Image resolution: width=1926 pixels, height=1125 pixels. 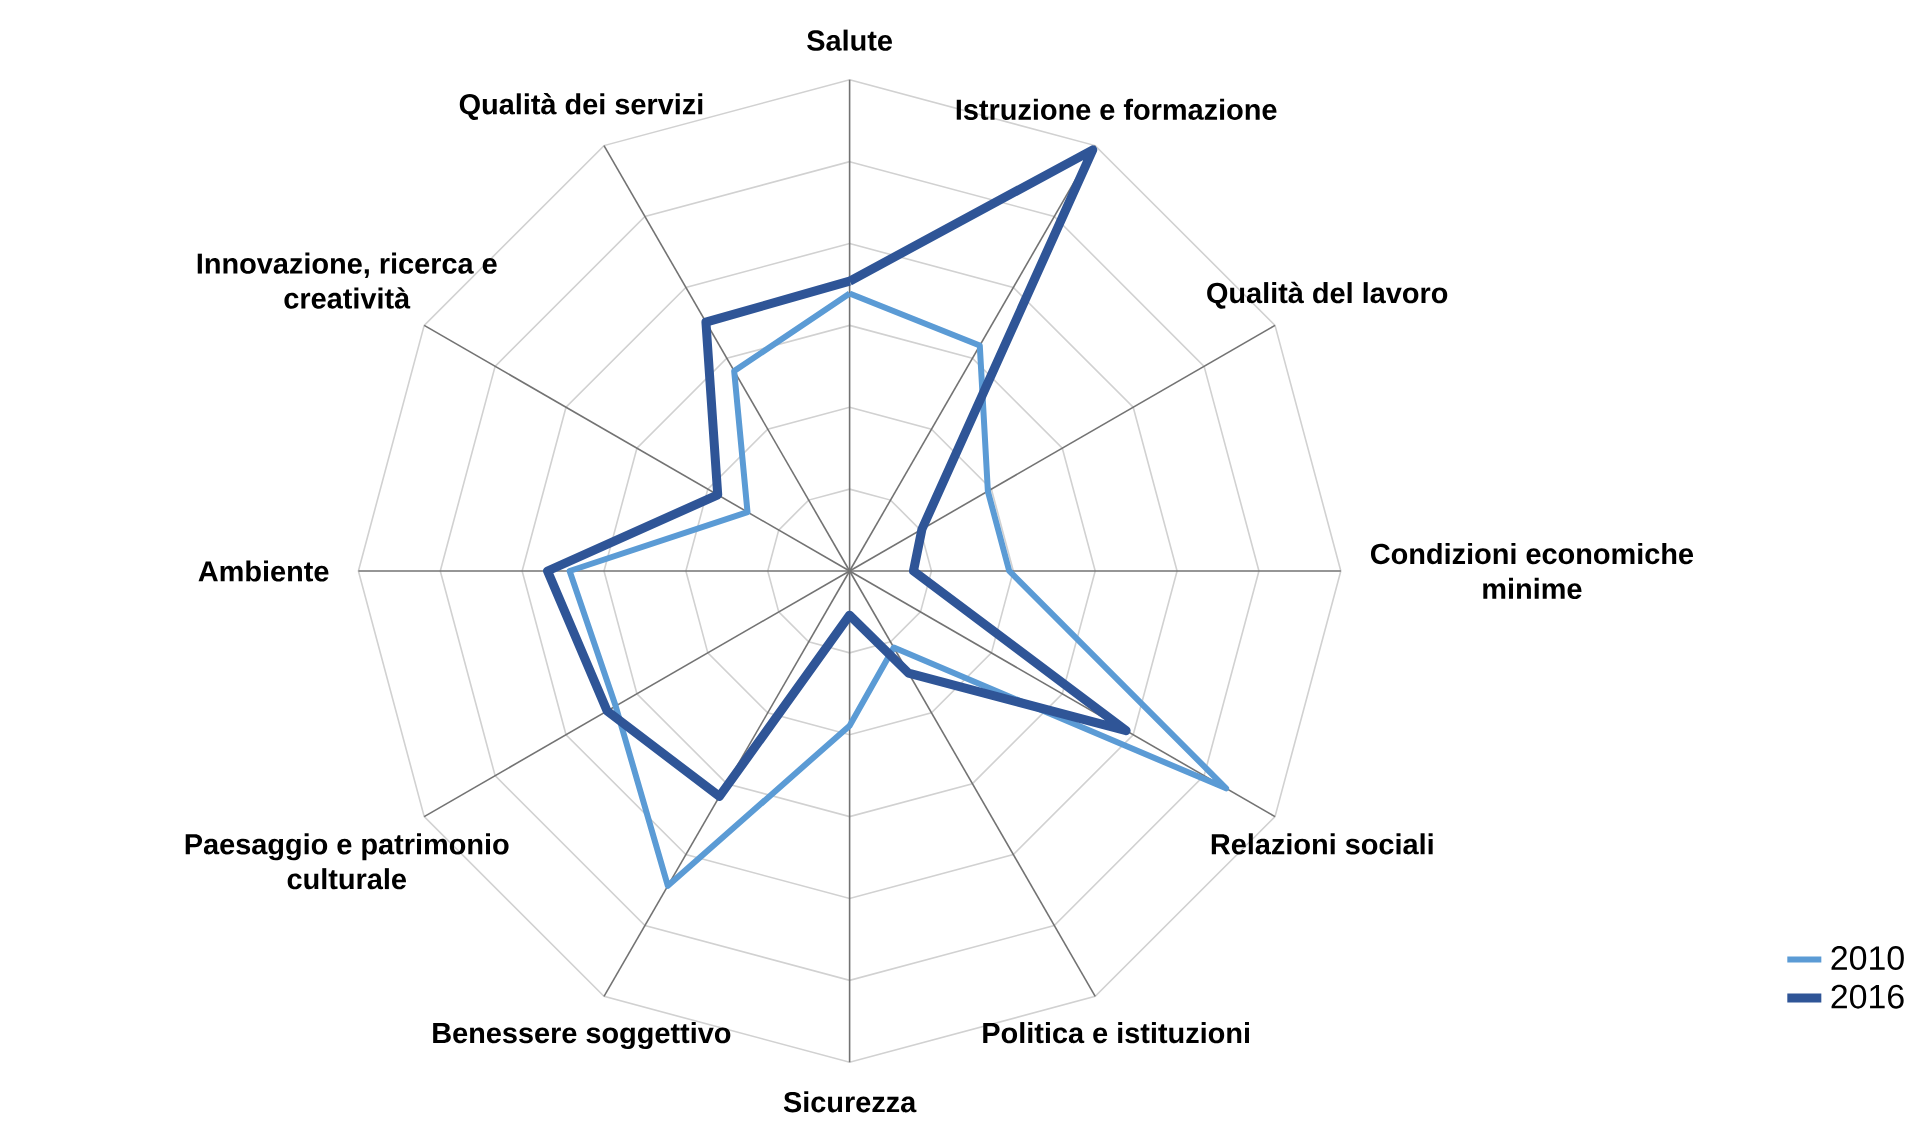 What do you see at coordinates (1867, 996) in the screenshot?
I see `legend-label: 2016` at bounding box center [1867, 996].